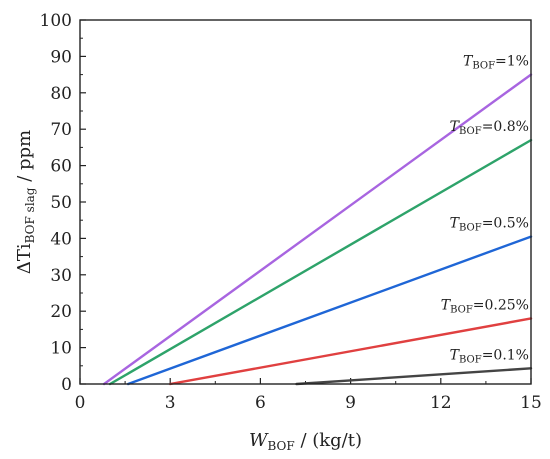 The height and width of the screenshot is (459, 550). Describe the element at coordinates (259, 440) in the screenshot. I see `x-axis-label-main: W` at that location.